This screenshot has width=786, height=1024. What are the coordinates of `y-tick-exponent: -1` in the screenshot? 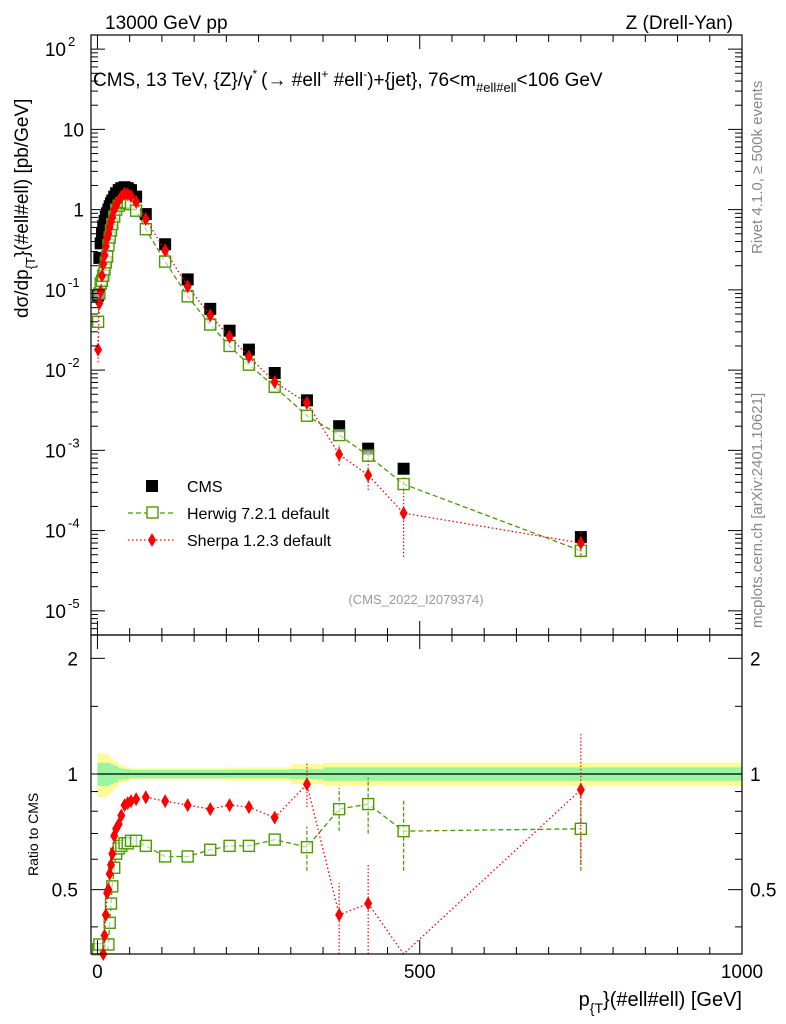 It's located at (74, 282).